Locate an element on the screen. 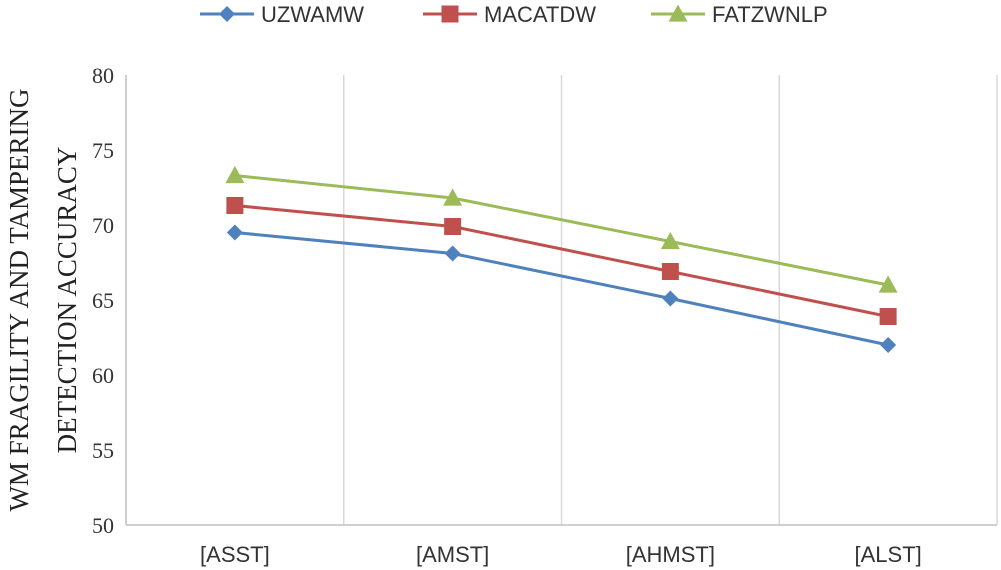 This screenshot has height=570, width=1001. y-tick-label: 70 is located at coordinates (103, 225).